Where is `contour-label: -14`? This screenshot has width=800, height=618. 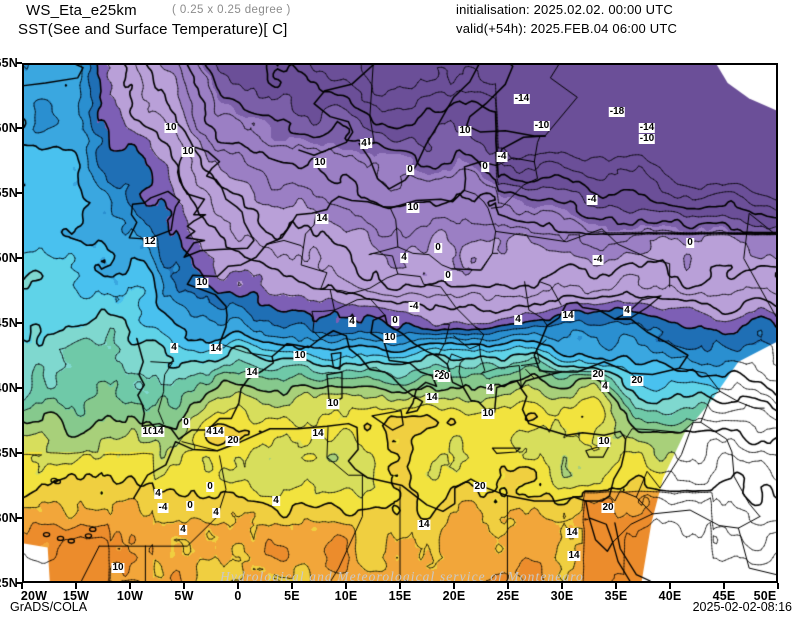
contour-label: -14 is located at coordinates (647, 127).